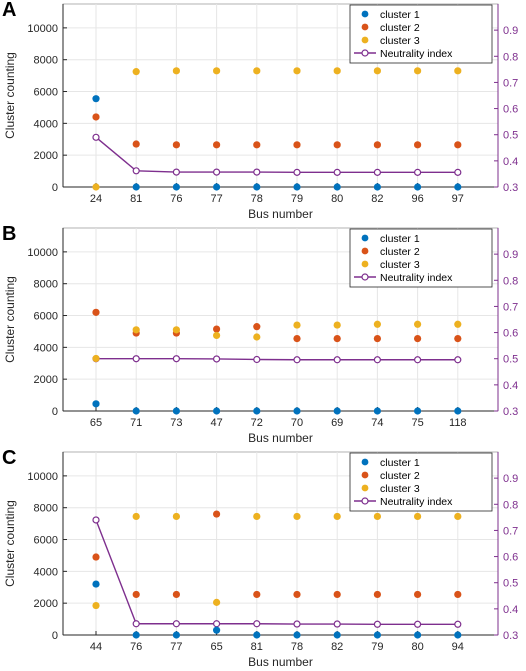 This screenshot has width=526, height=671. I want to click on x-tick-label: 97, so click(458, 199).